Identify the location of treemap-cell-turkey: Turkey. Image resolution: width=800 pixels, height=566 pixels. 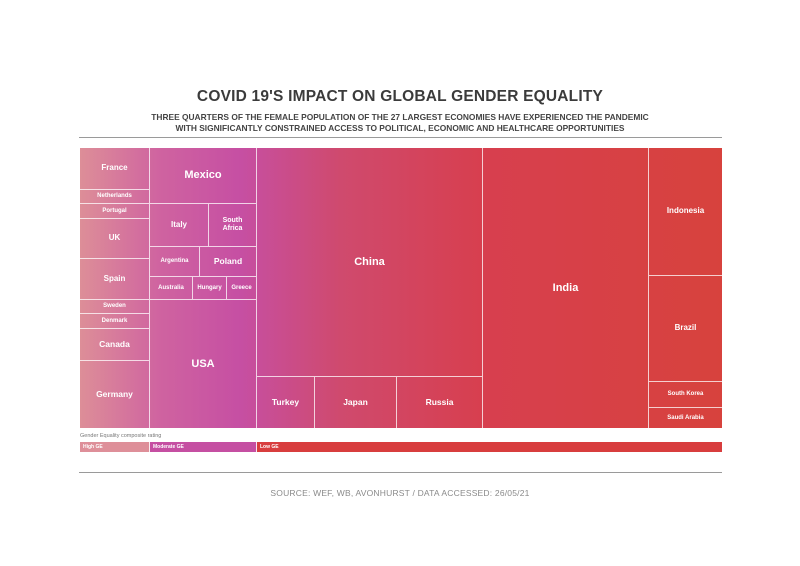
(286, 402).